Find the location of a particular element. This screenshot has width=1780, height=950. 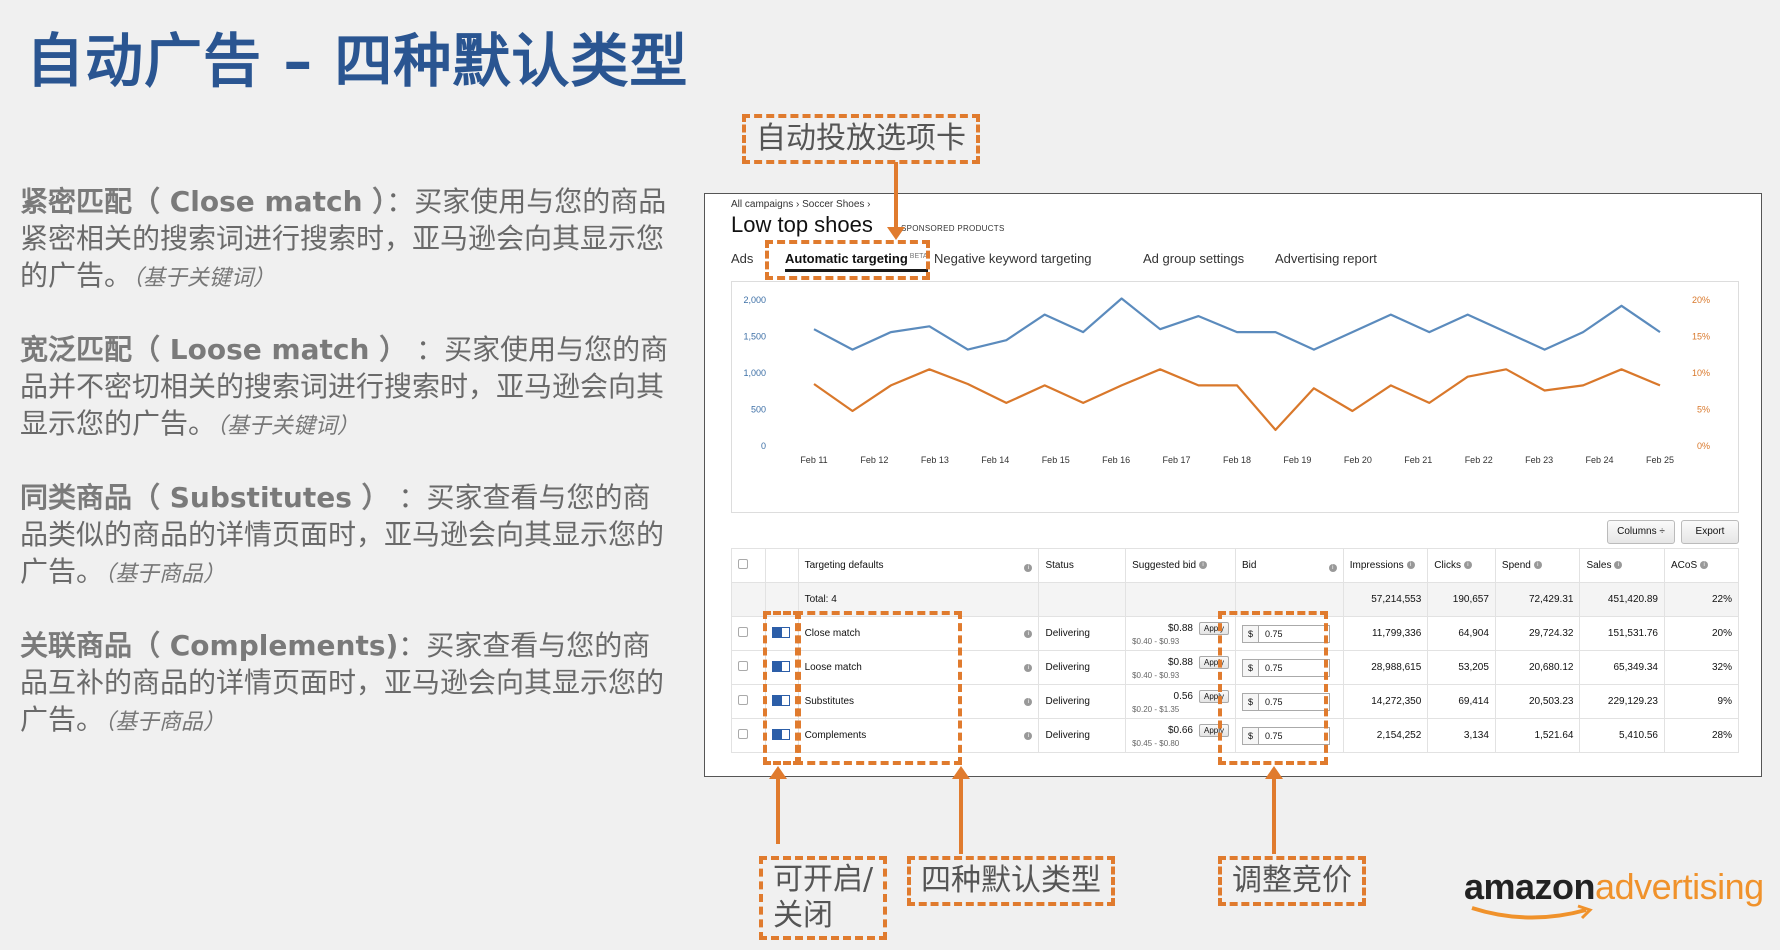

beta-badge: BETA is located at coordinates (918, 256).